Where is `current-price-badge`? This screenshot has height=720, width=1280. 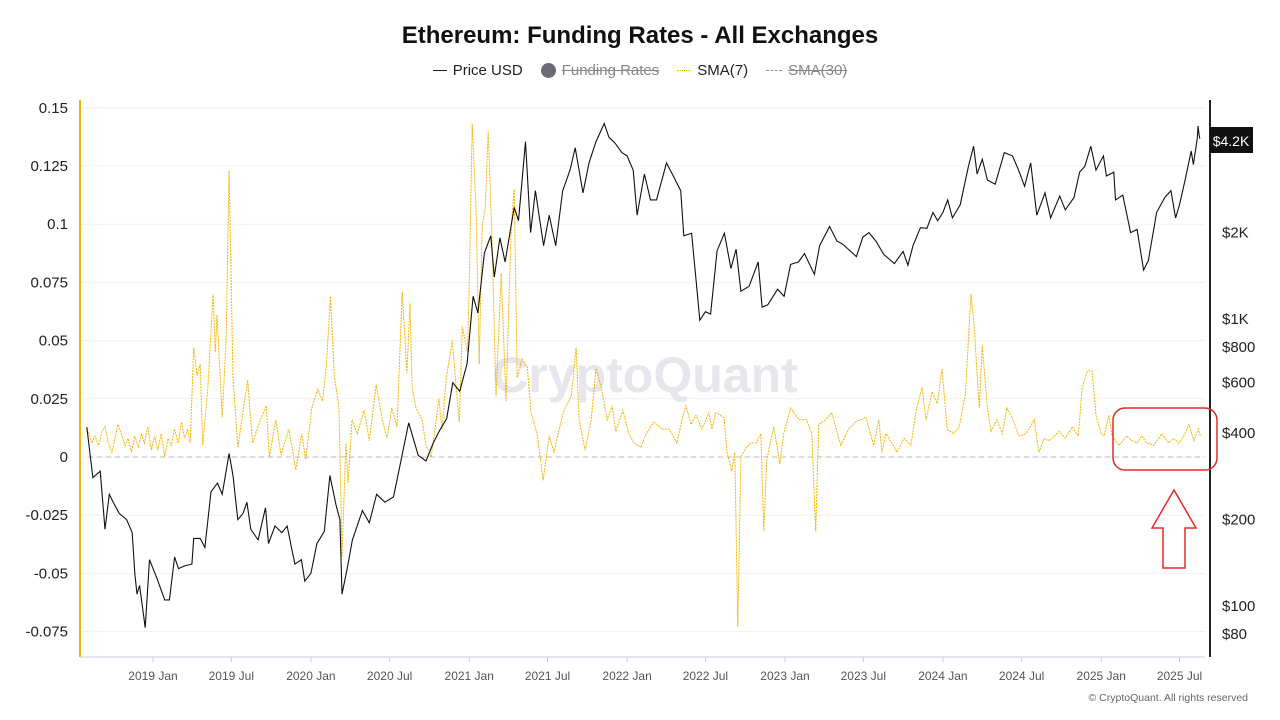
current-price-badge is located at coordinates (1231, 140).